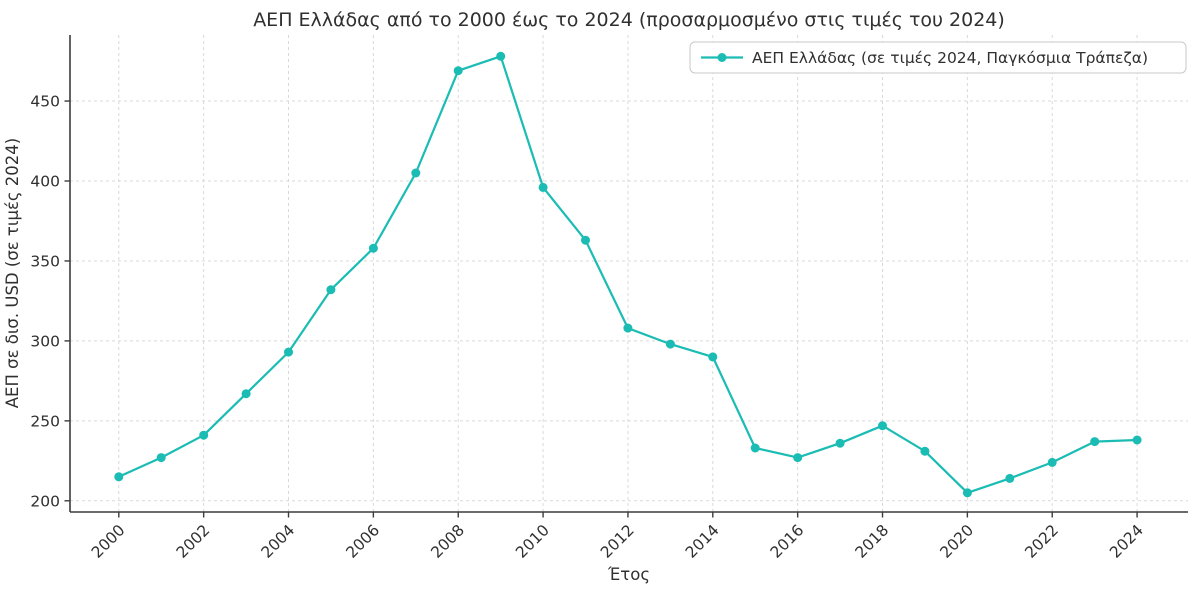  I want to click on data-point-2001, so click(161, 458).